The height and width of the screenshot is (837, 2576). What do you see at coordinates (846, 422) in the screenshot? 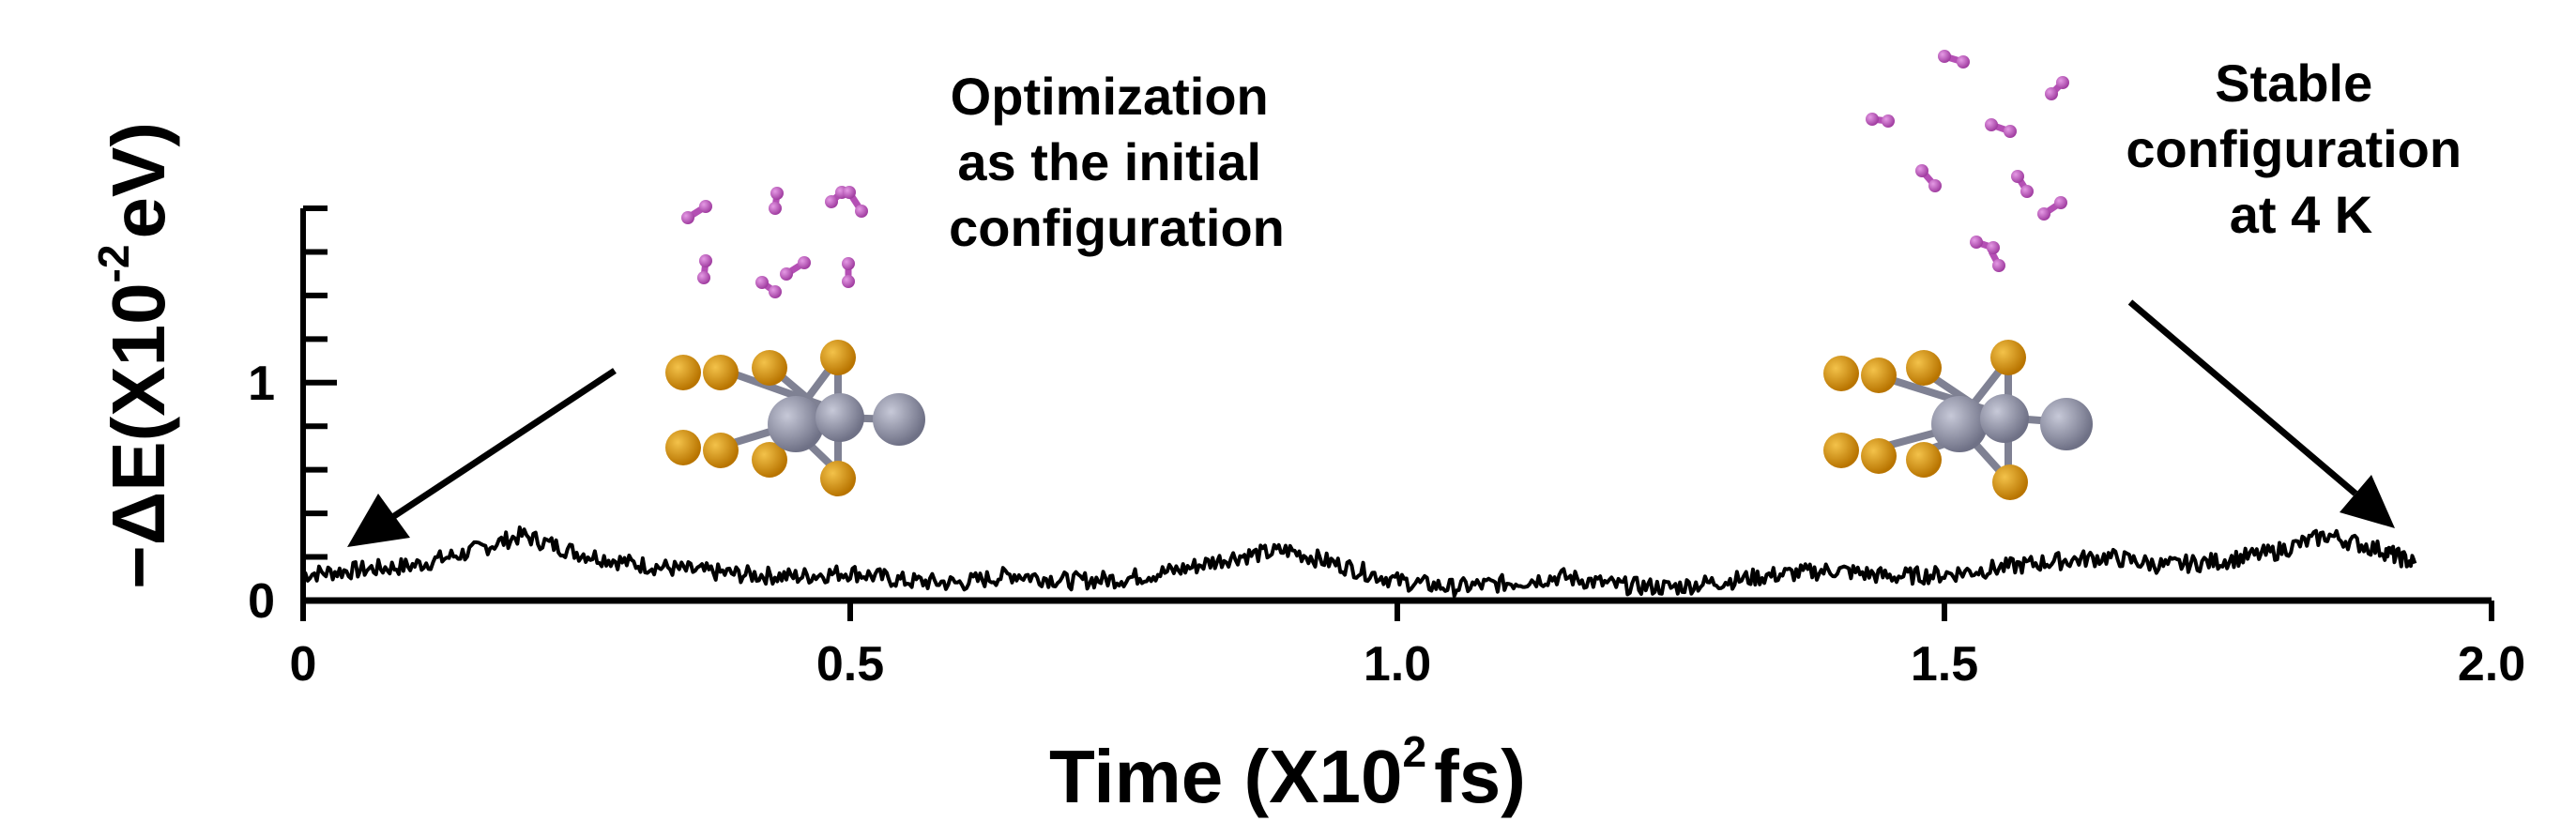
I see `gray-atoms-initial` at bounding box center [846, 422].